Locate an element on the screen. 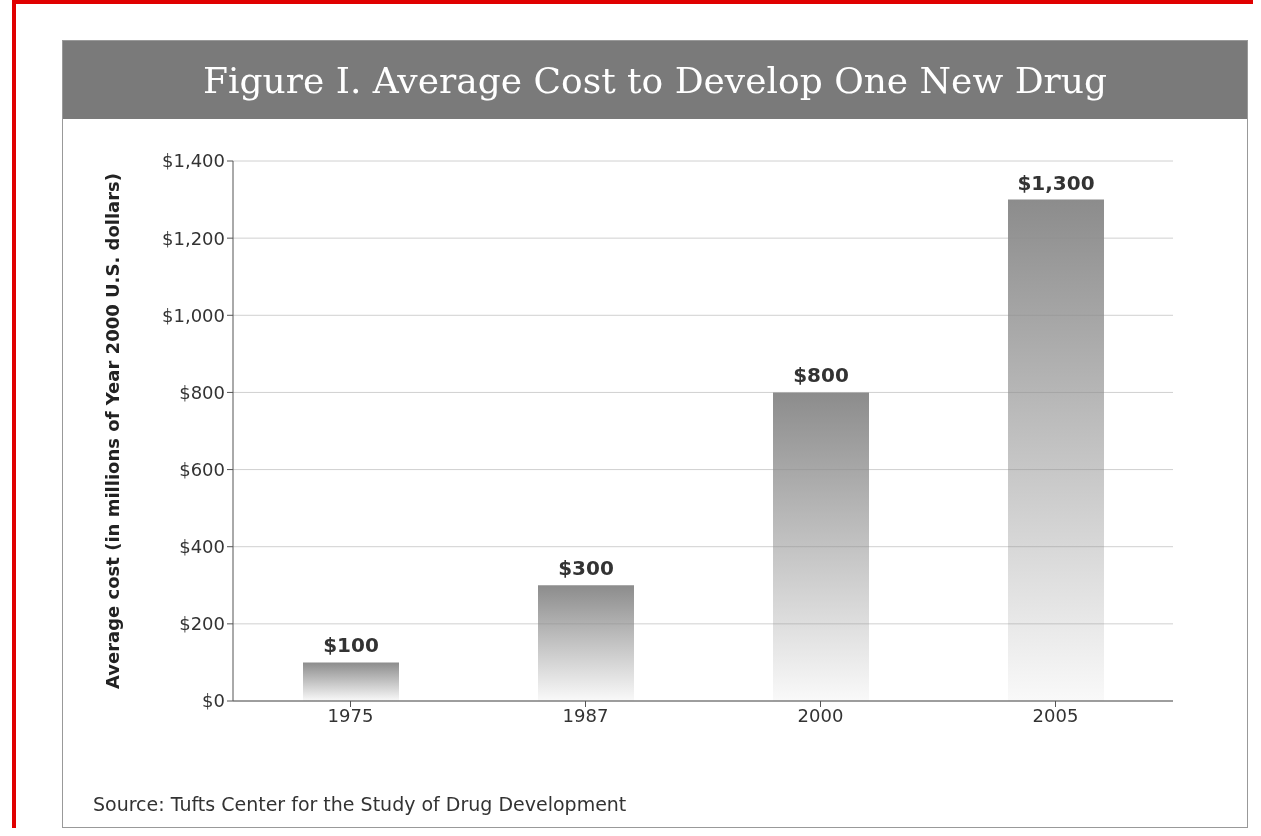 Image resolution: width=1261 pixels, height=836 pixels. source-note: Source: Tufts Center for the Study of Drug Development is located at coordinates (360, 804).